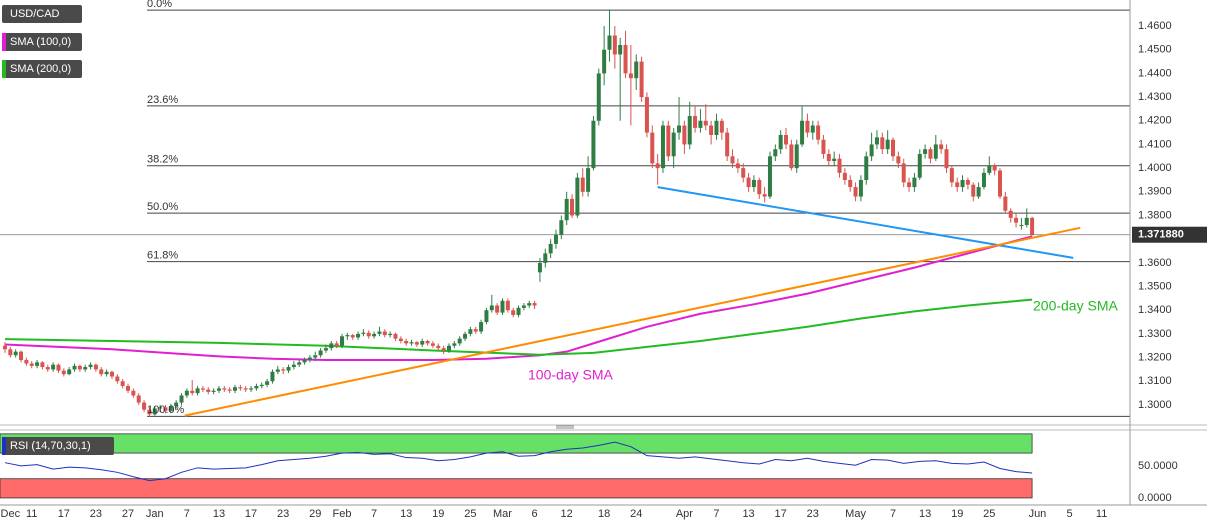 The height and width of the screenshot is (526, 1207). Describe the element at coordinates (470, 514) in the screenshot. I see `x-tick-label: 25` at that location.